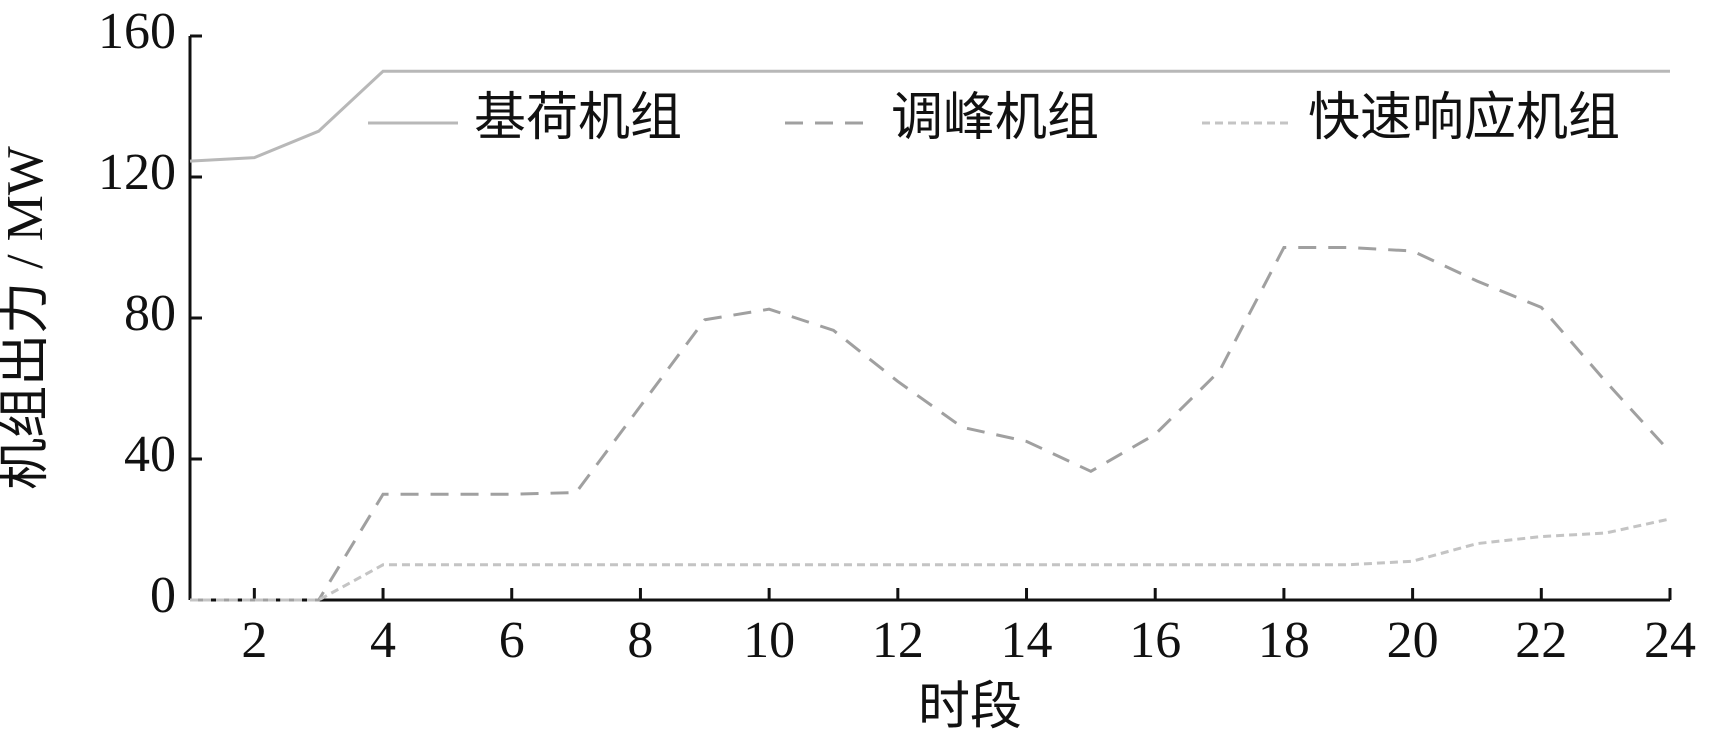  What do you see at coordinates (898, 640) in the screenshot?
I see `x-tick-label: 12` at bounding box center [898, 640].